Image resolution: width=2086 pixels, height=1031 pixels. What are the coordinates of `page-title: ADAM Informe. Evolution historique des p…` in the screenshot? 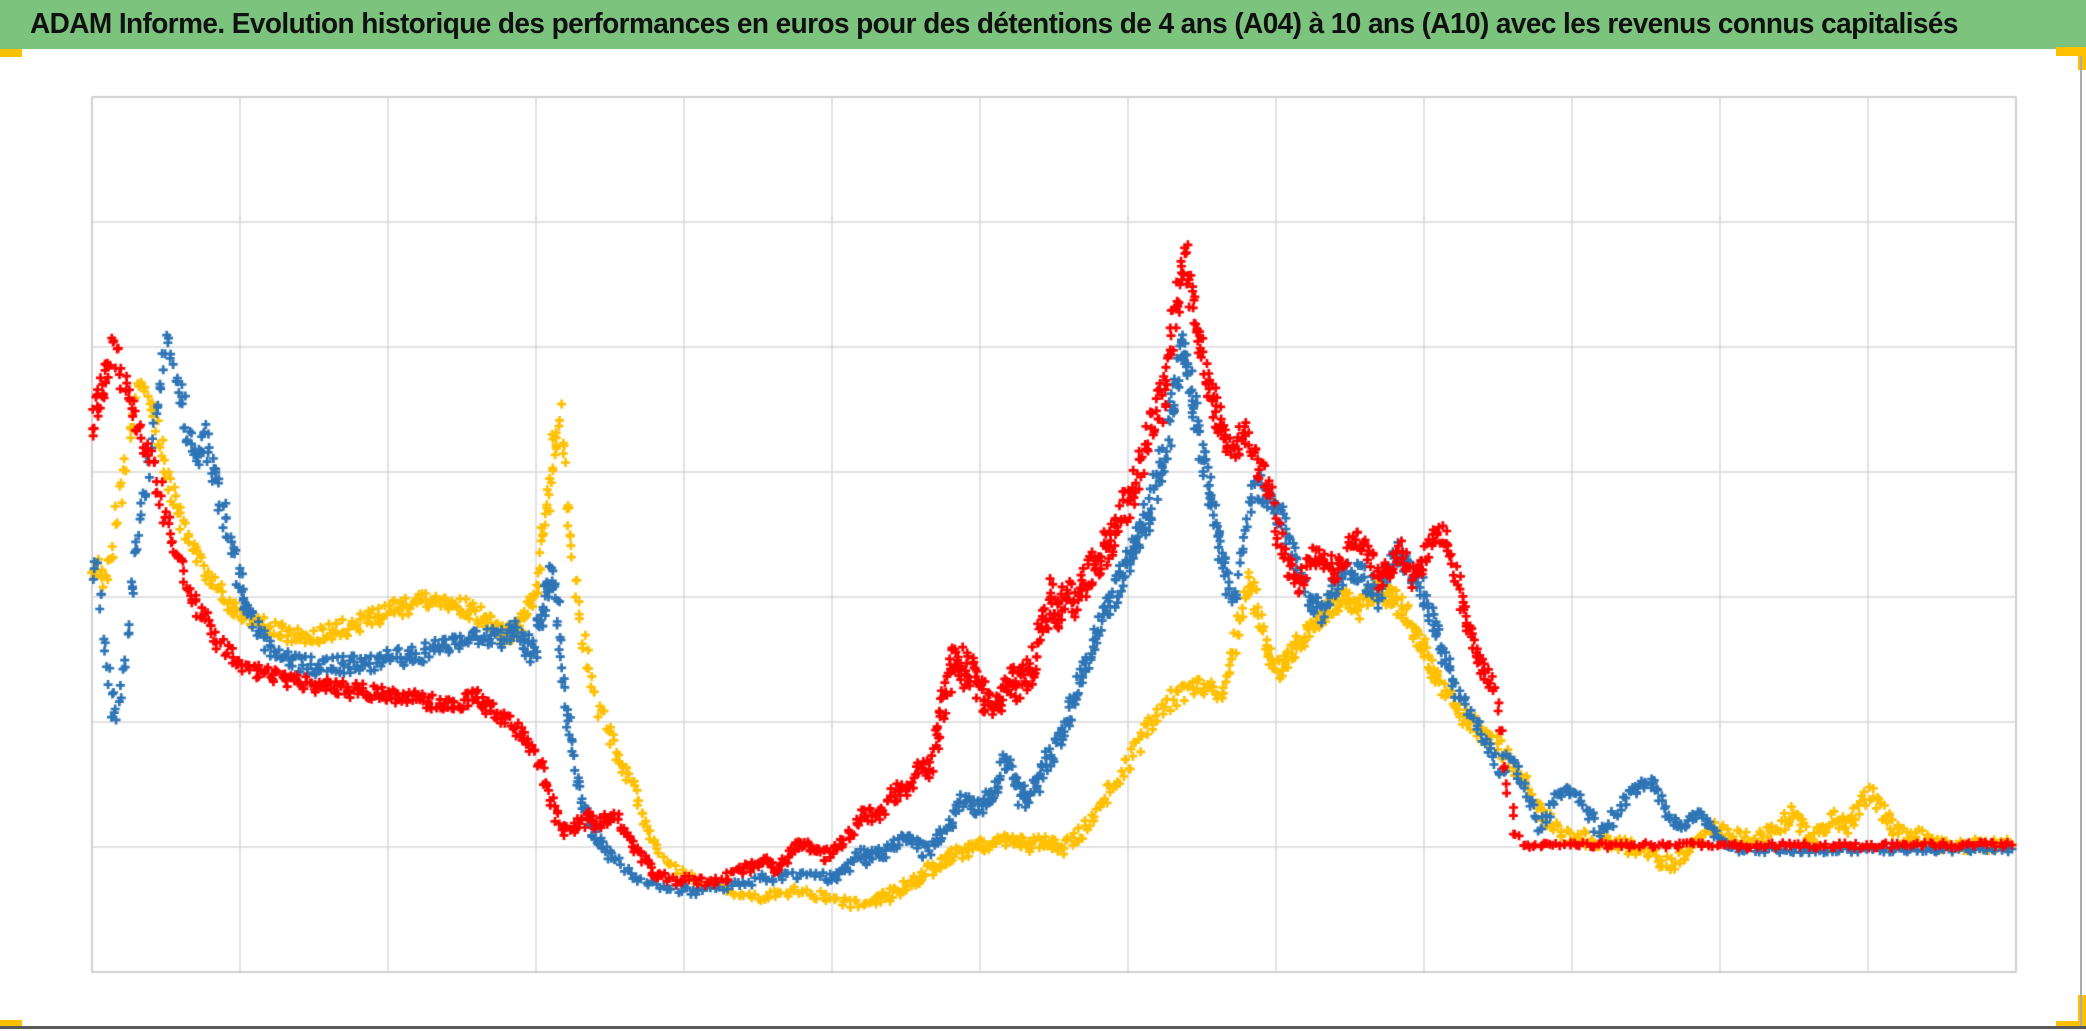 It's located at (994, 24).